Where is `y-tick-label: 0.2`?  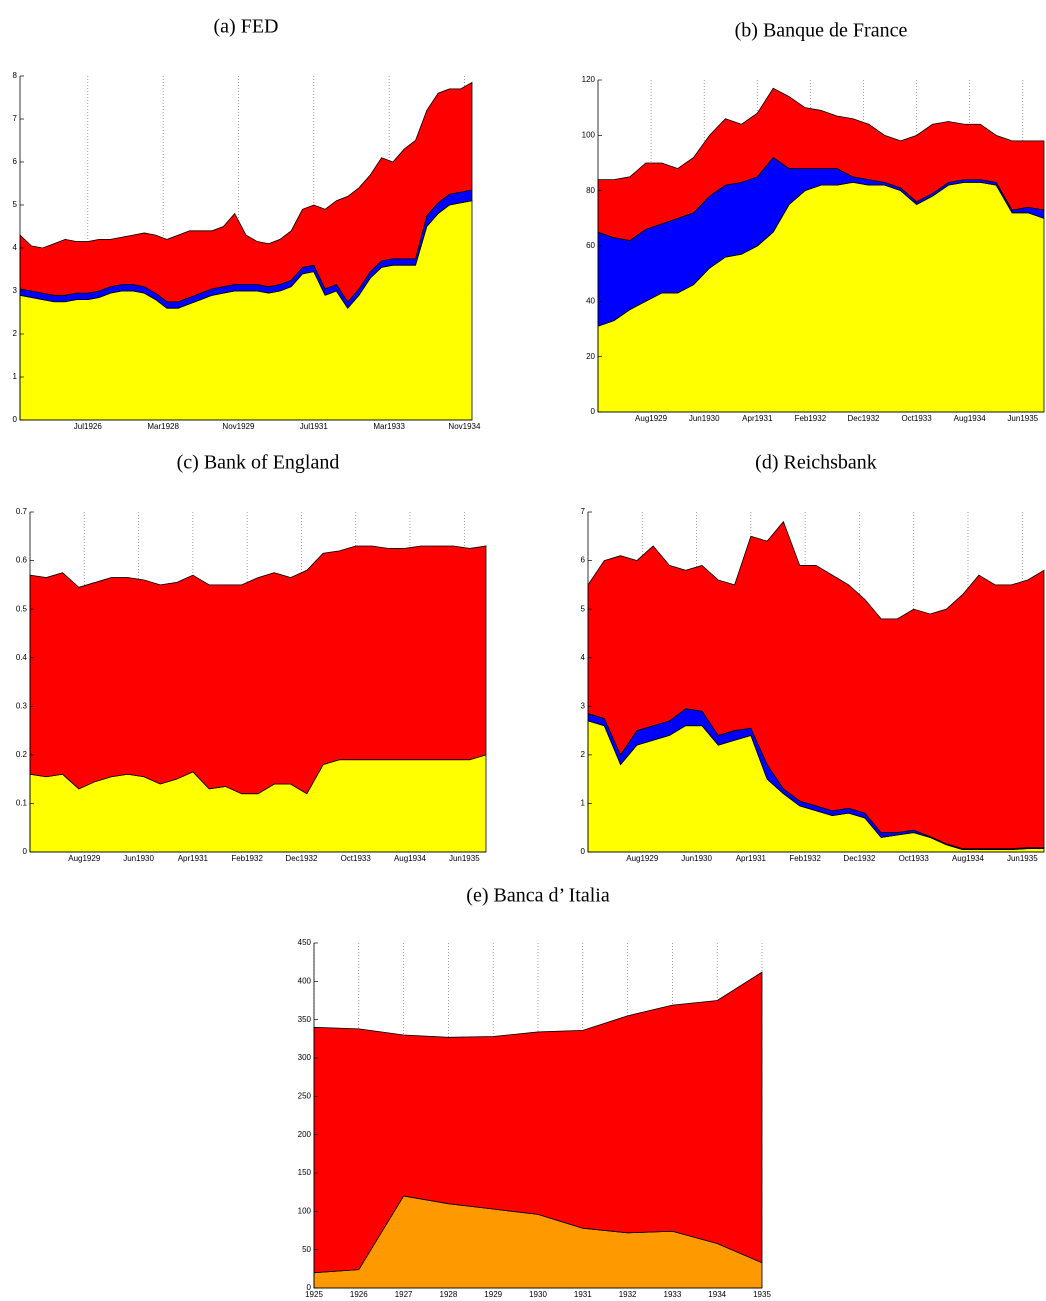
y-tick-label: 0.2 is located at coordinates (22, 754).